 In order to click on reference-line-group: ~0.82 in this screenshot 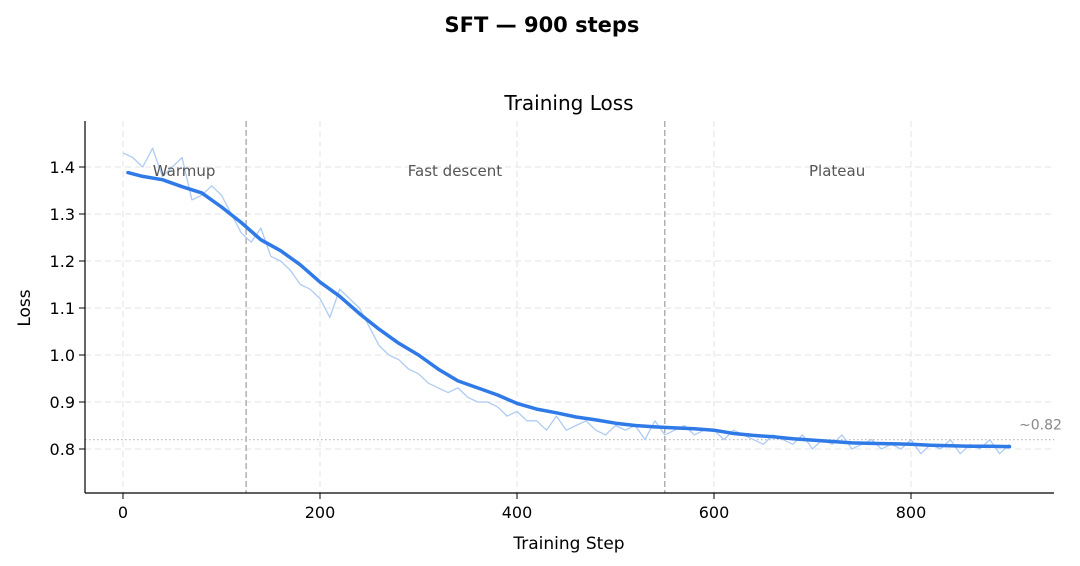, I will do `click(573, 429)`.